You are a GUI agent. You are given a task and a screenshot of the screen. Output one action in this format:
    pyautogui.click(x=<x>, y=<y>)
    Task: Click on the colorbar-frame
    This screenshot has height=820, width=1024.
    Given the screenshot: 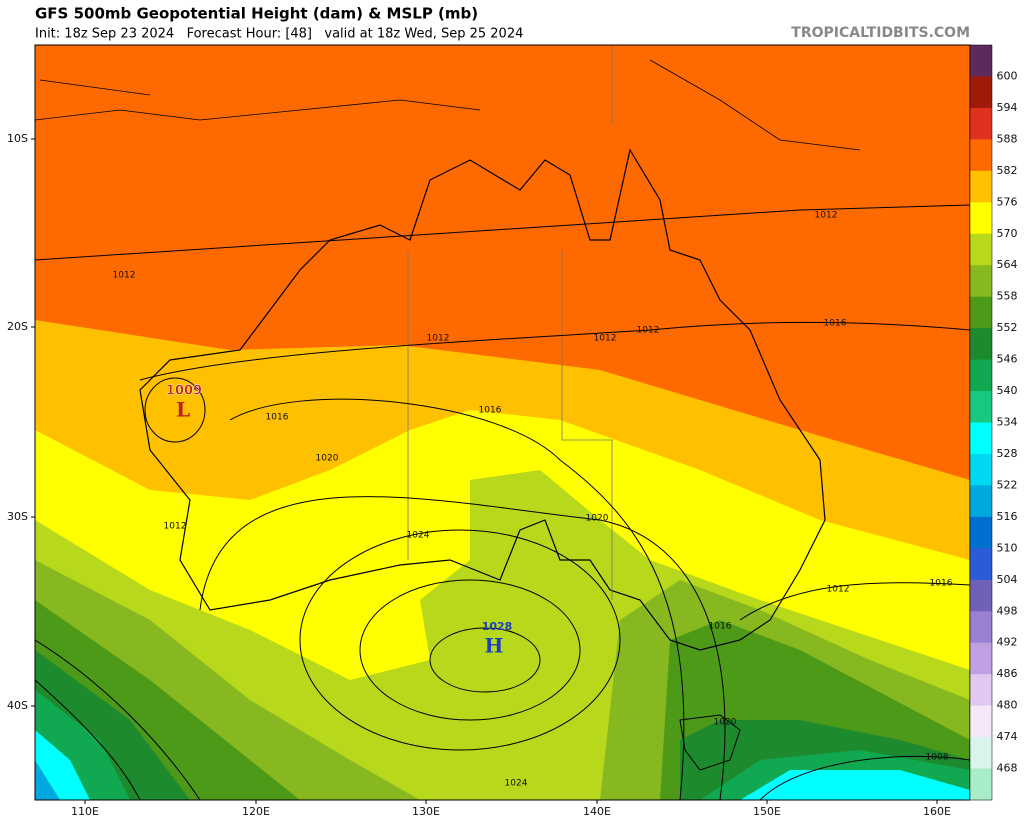 What is the action you would take?
    pyautogui.click(x=981, y=422)
    